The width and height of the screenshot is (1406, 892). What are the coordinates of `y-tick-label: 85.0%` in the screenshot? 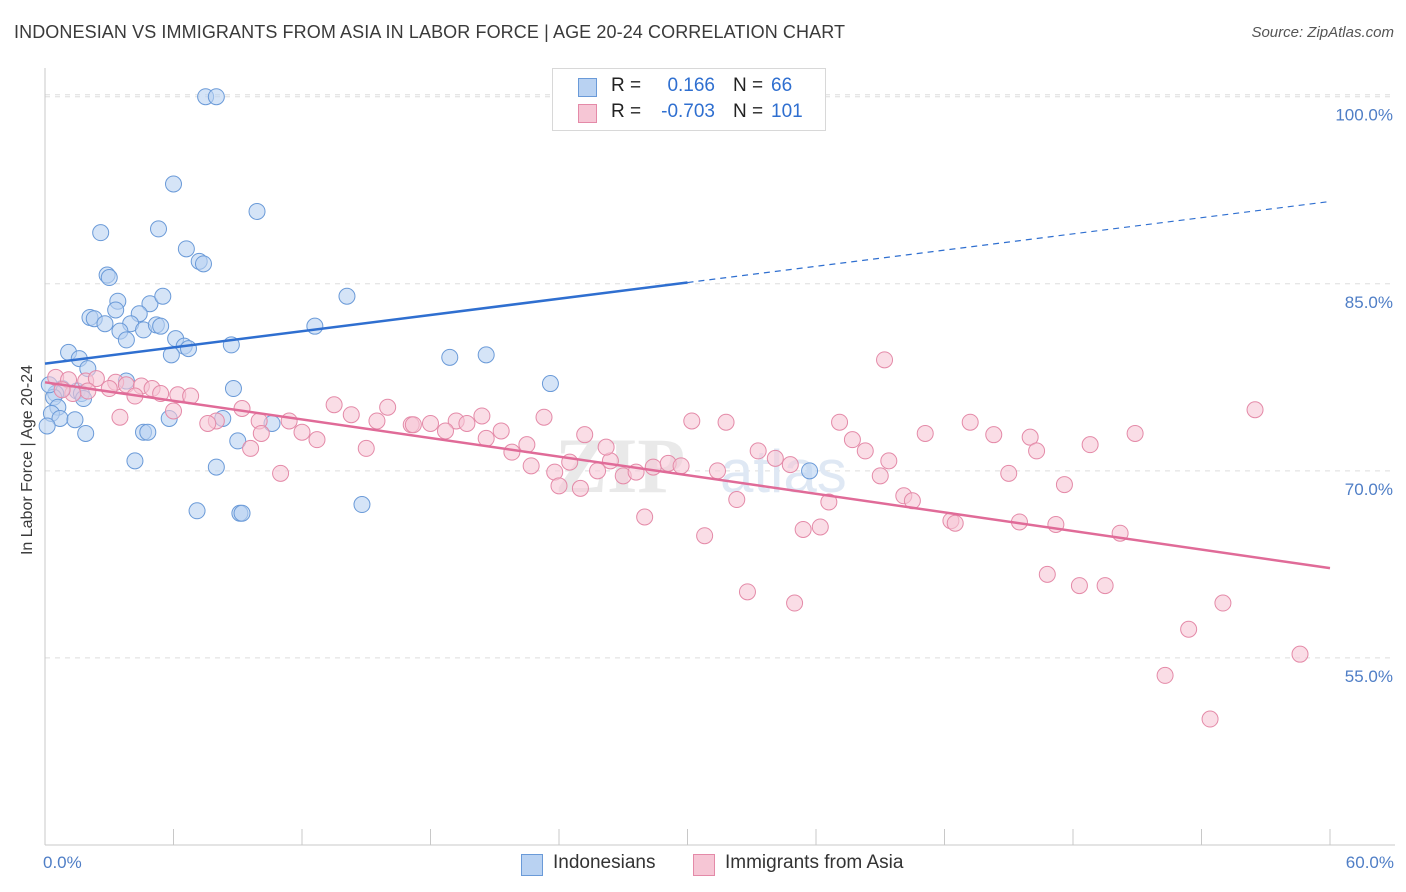 It's located at (1369, 302).